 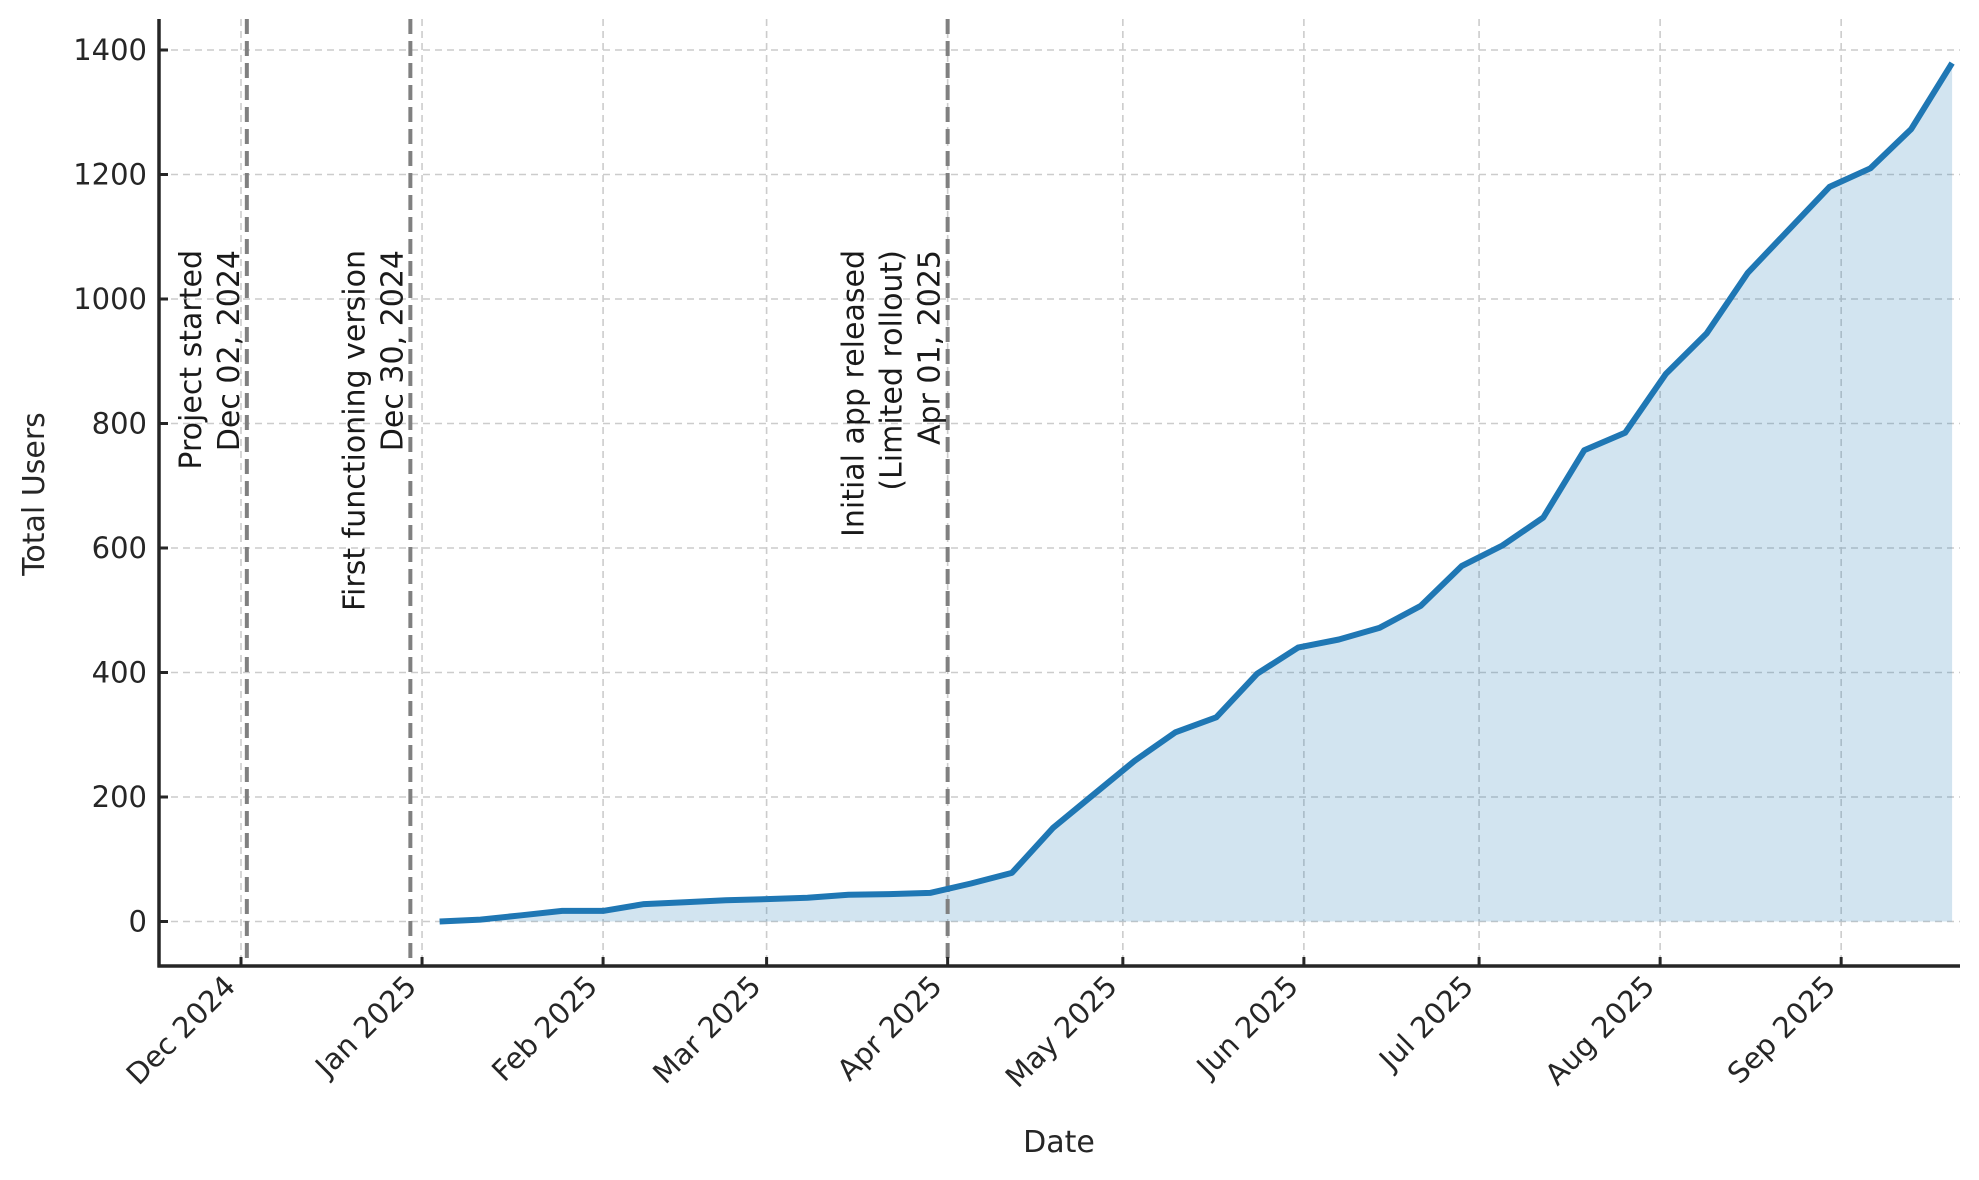 What do you see at coordinates (373, 430) in the screenshot?
I see `milestone-annotation: First functioning version Dec 30, 2024` at bounding box center [373, 430].